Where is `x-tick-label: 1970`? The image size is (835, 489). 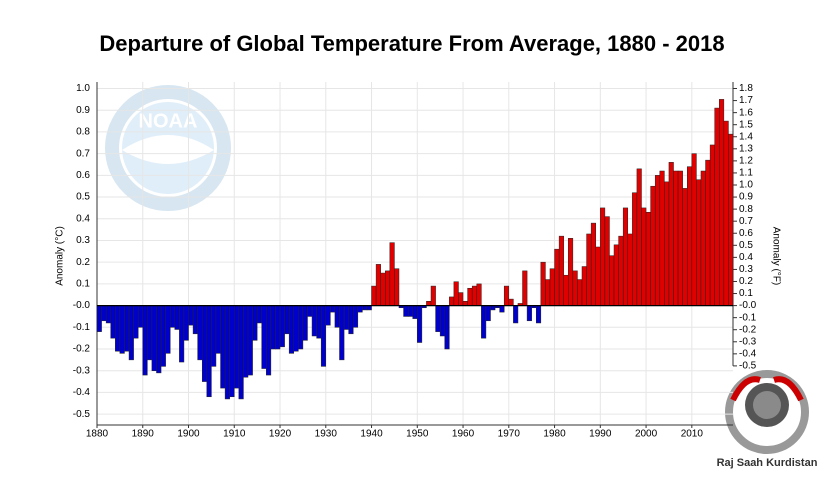
x-tick-label: 1970 is located at coordinates (509, 434).